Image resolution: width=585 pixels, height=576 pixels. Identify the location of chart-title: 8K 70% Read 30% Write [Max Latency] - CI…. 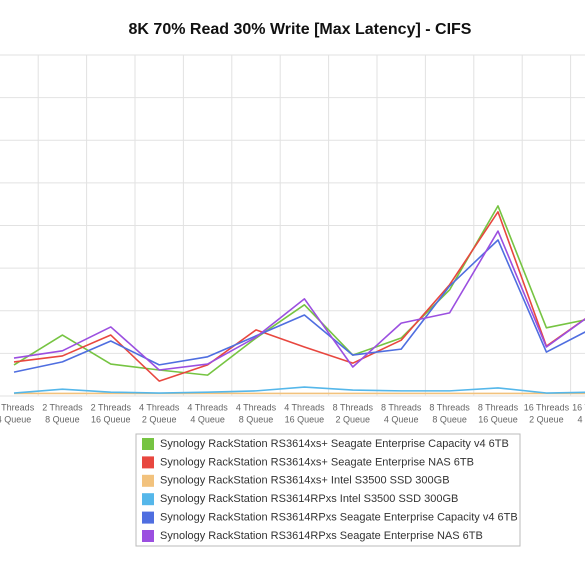
(300, 29).